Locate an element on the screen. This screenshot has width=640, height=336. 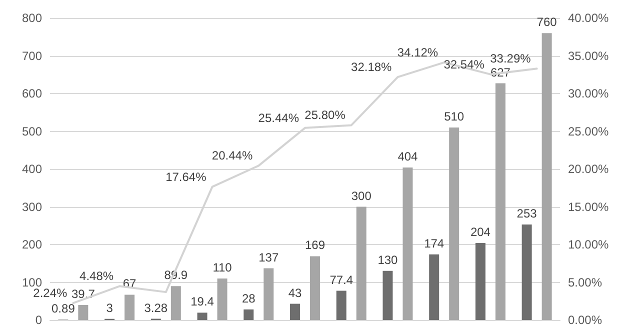
data-label: 25.44% is located at coordinates (279, 117).